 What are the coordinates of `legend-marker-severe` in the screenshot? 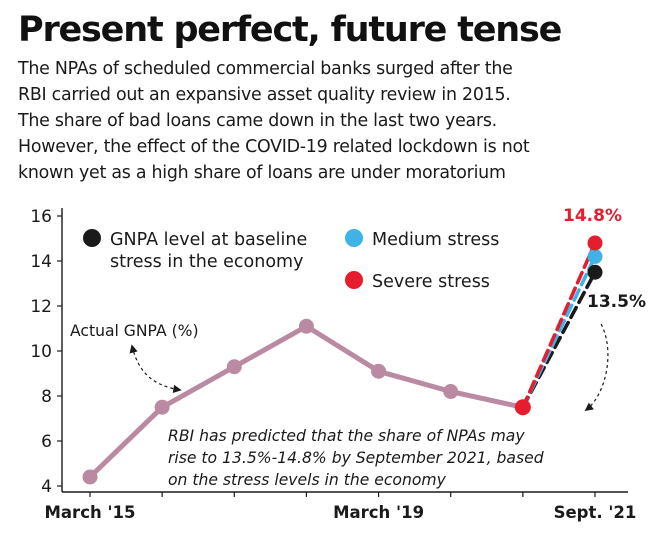 It's located at (354, 280).